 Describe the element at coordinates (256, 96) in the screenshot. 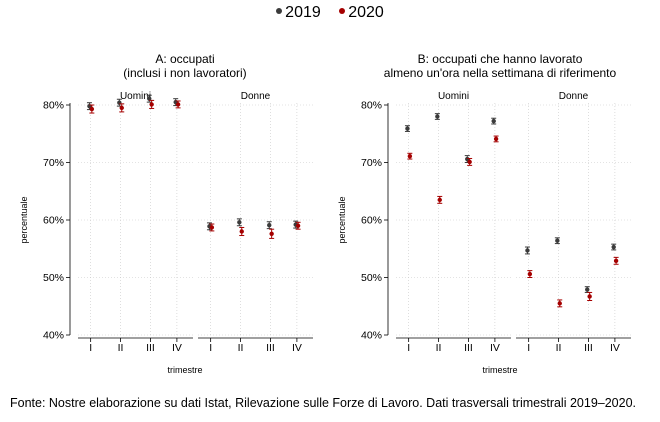

I see `chart-a-panel-label: Donne` at that location.